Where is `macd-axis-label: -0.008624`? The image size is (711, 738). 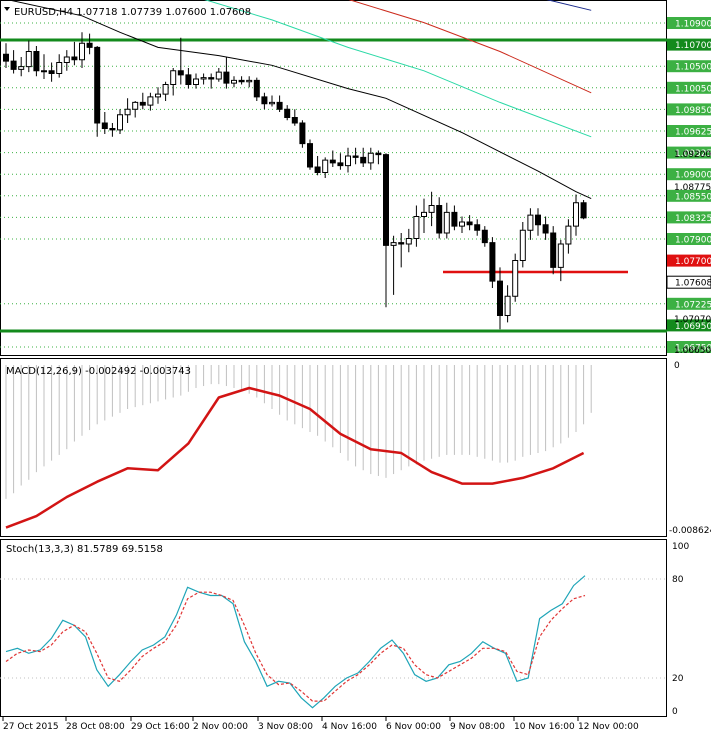
macd-axis-label: -0.008624 is located at coordinates (690, 531).